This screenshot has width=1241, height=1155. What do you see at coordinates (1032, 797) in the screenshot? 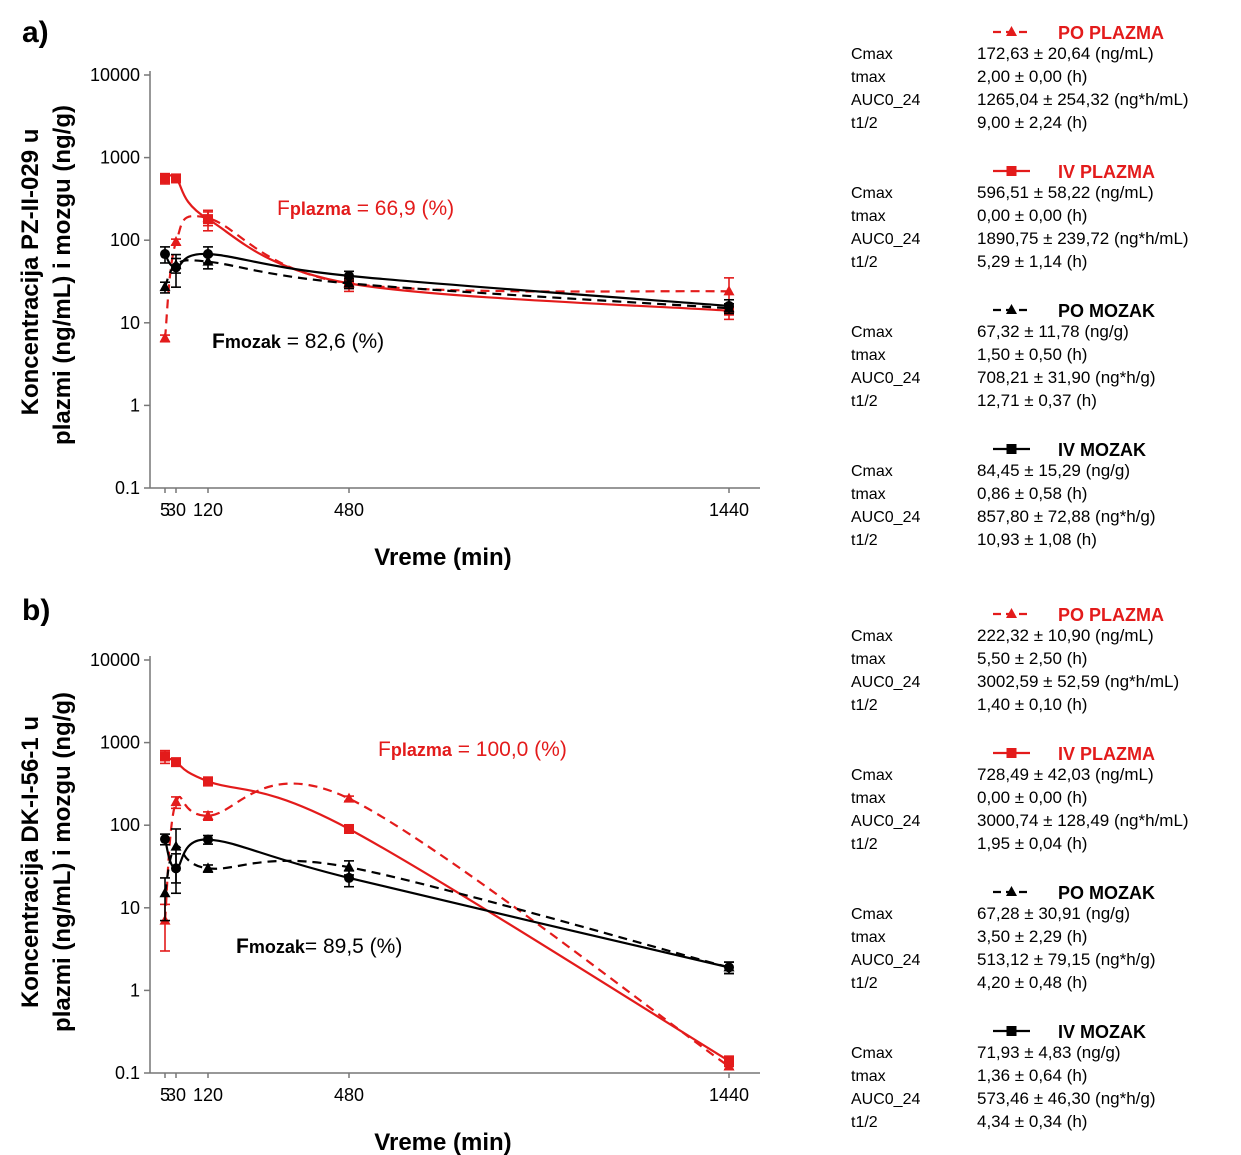
I see `stat-value: 0,00 ± 0,00 (h)` at bounding box center [1032, 797].